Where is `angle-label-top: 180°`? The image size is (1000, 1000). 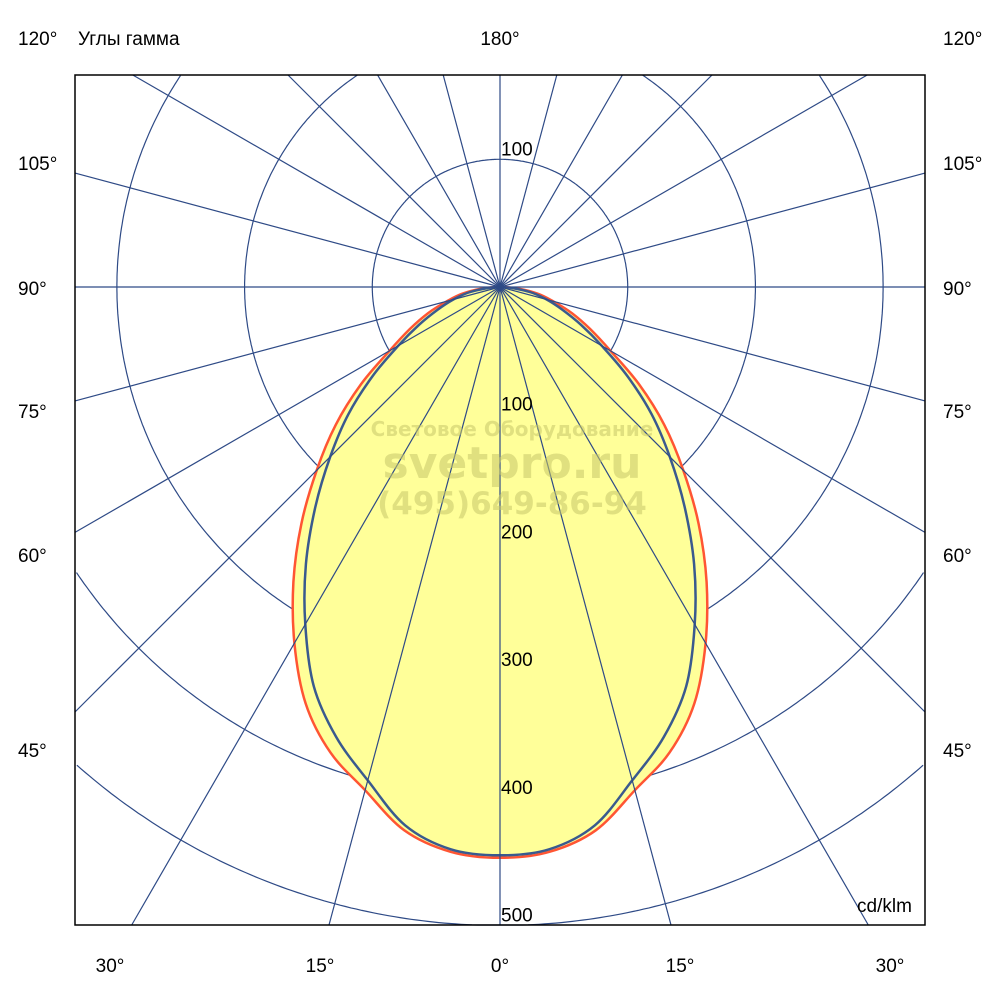 angle-label-top: 180° is located at coordinates (499, 39).